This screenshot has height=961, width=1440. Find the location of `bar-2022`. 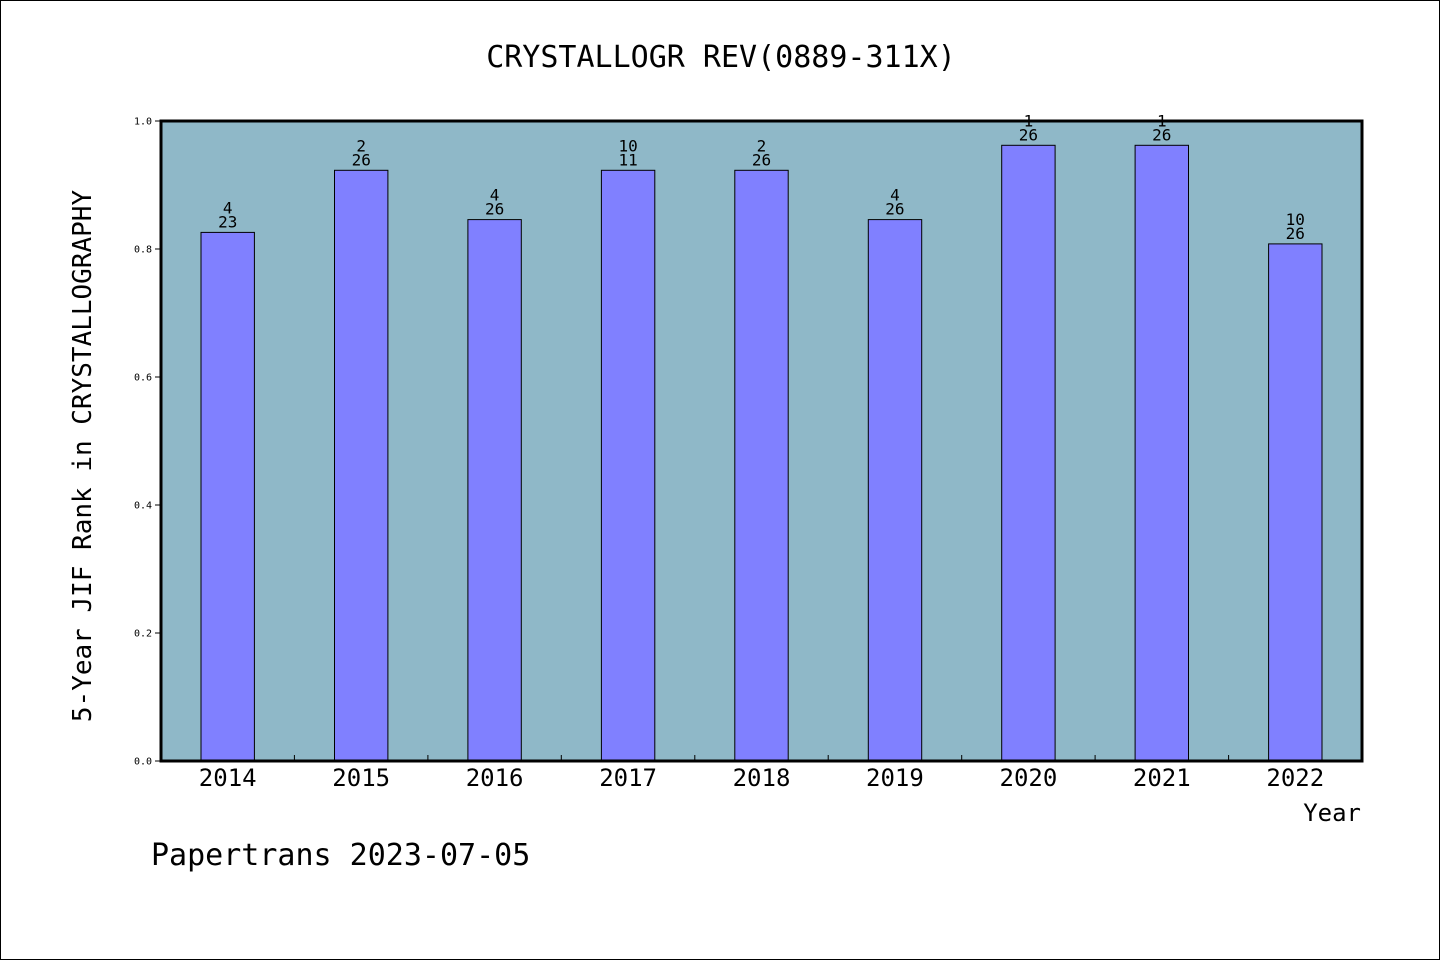

bar-2022 is located at coordinates (1295, 502).